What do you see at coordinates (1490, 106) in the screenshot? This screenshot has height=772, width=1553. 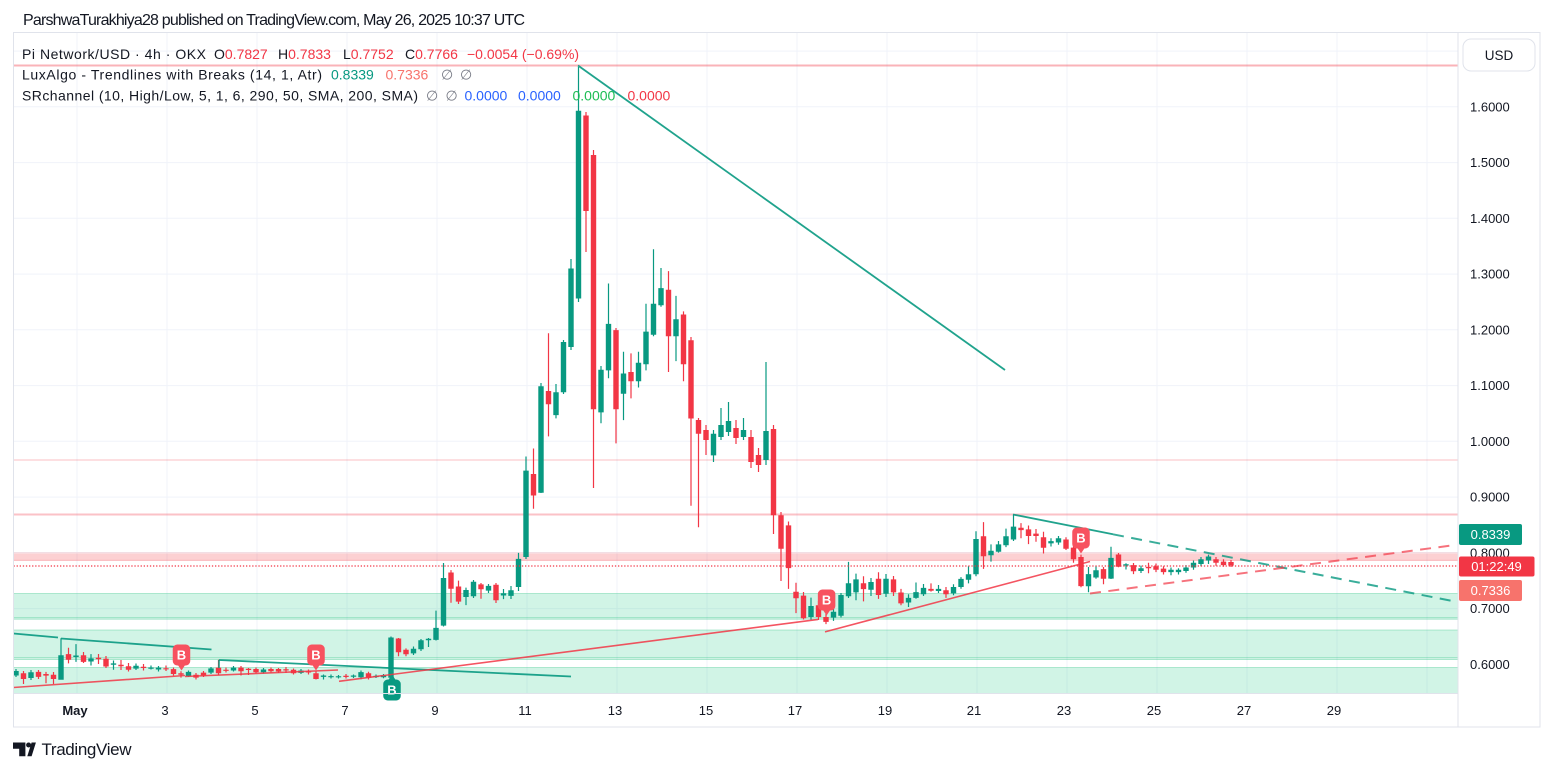 I see `svg-text: 1.6000` at bounding box center [1490, 106].